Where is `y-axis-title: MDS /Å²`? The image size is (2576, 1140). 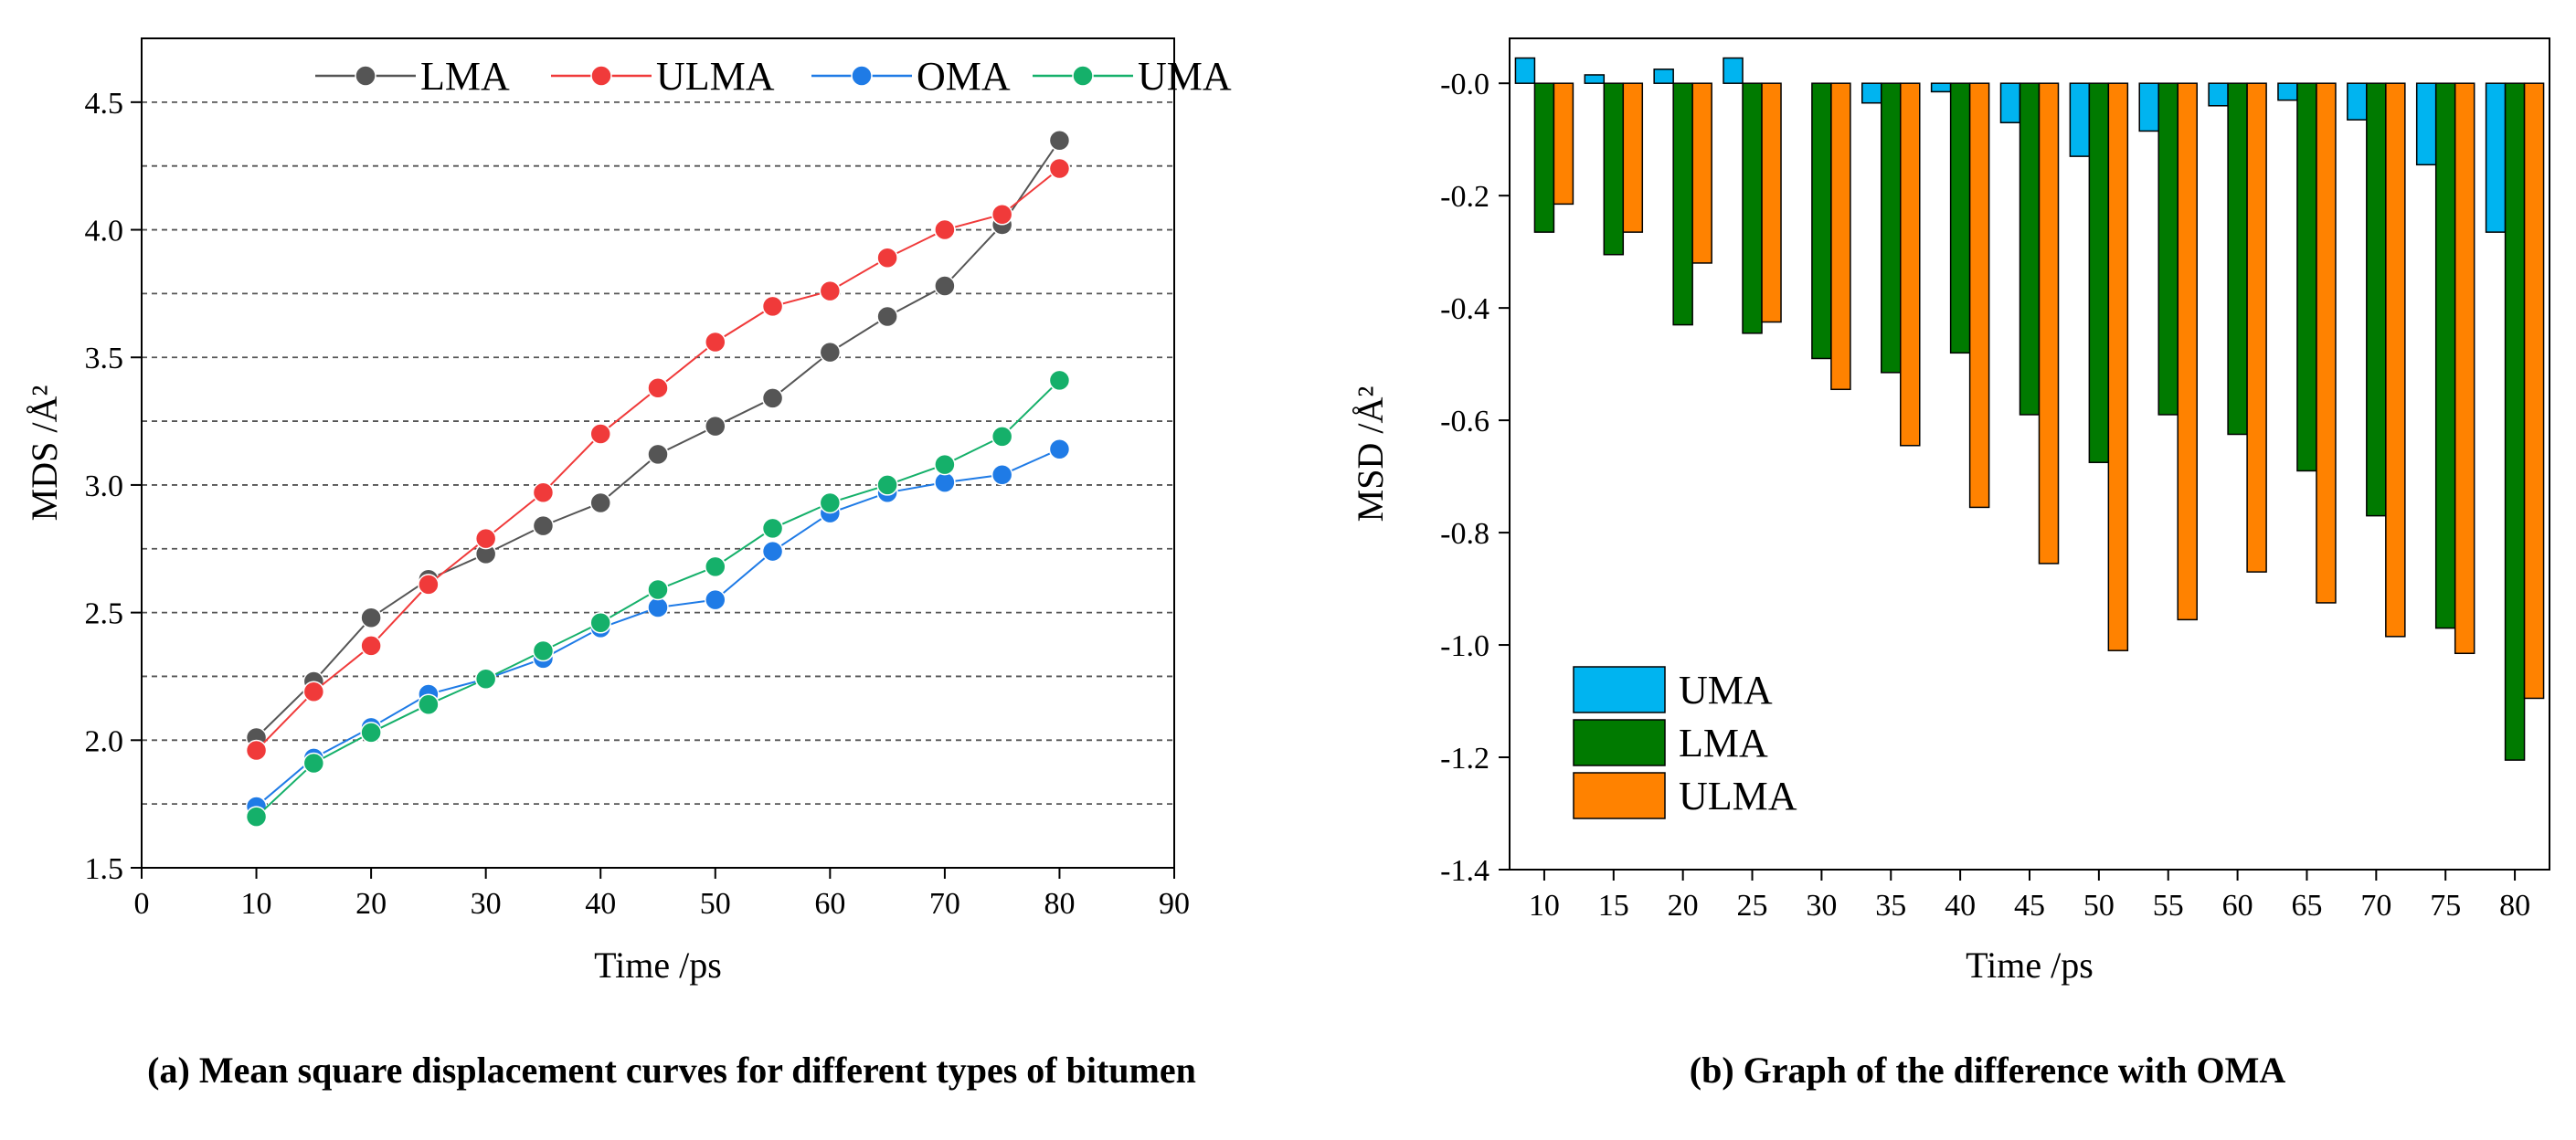 y-axis-title: MDS /Å² is located at coordinates (44, 453).